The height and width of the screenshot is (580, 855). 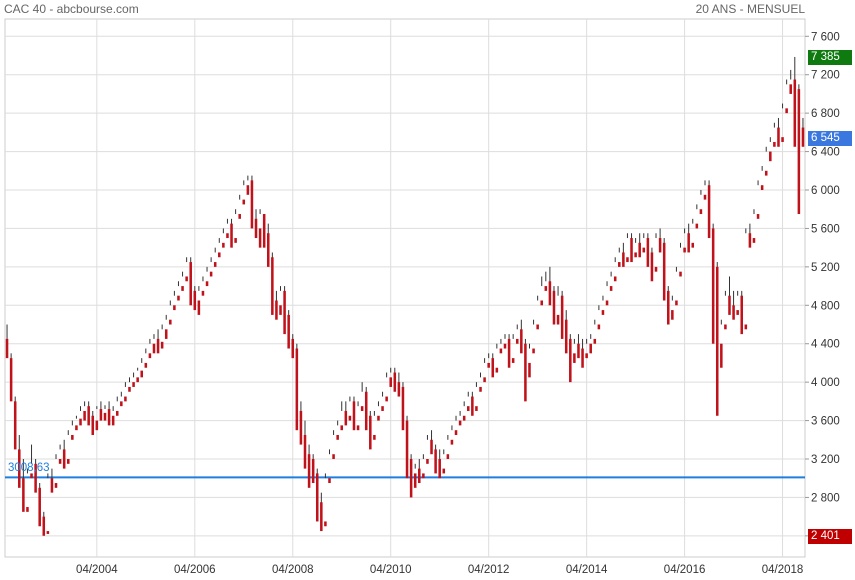 I want to click on x-tick-label: 04/2016, so click(x=685, y=570).